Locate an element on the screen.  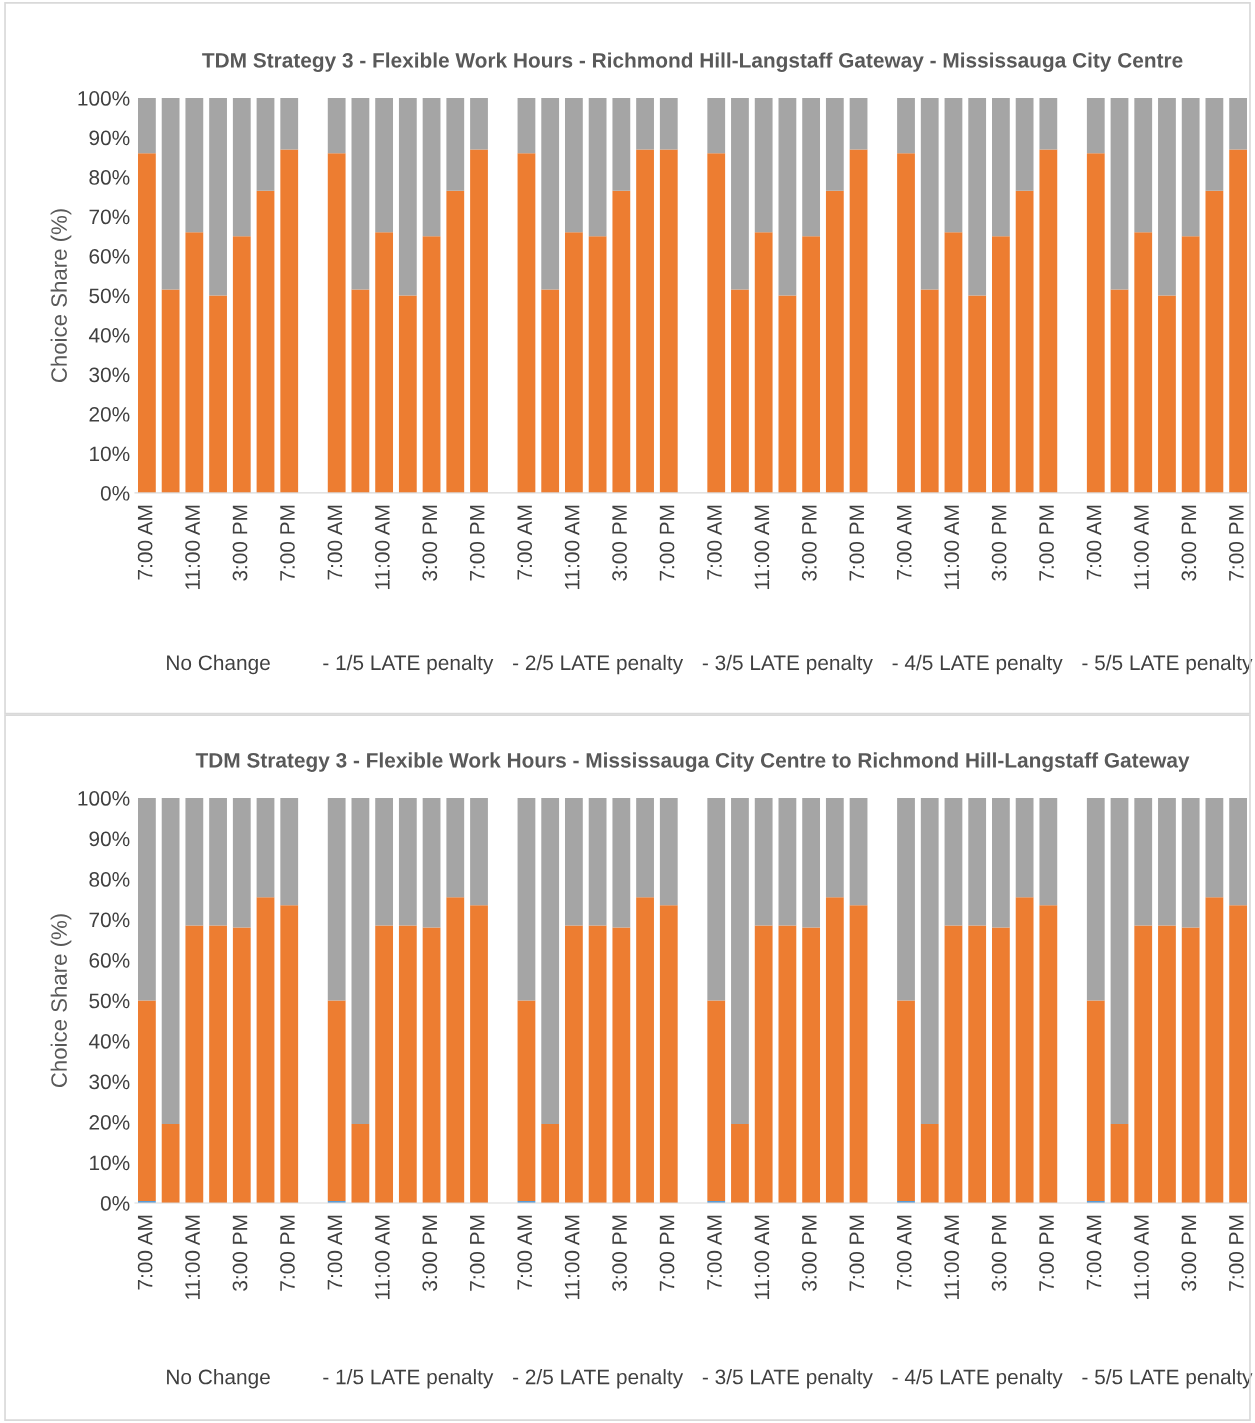
chart-title: TDM Strategy 3 - Flexible Work Hours - Mississauga City Centre to Richmond Hill-Langstaff Gateway is located at coordinates (692, 762).